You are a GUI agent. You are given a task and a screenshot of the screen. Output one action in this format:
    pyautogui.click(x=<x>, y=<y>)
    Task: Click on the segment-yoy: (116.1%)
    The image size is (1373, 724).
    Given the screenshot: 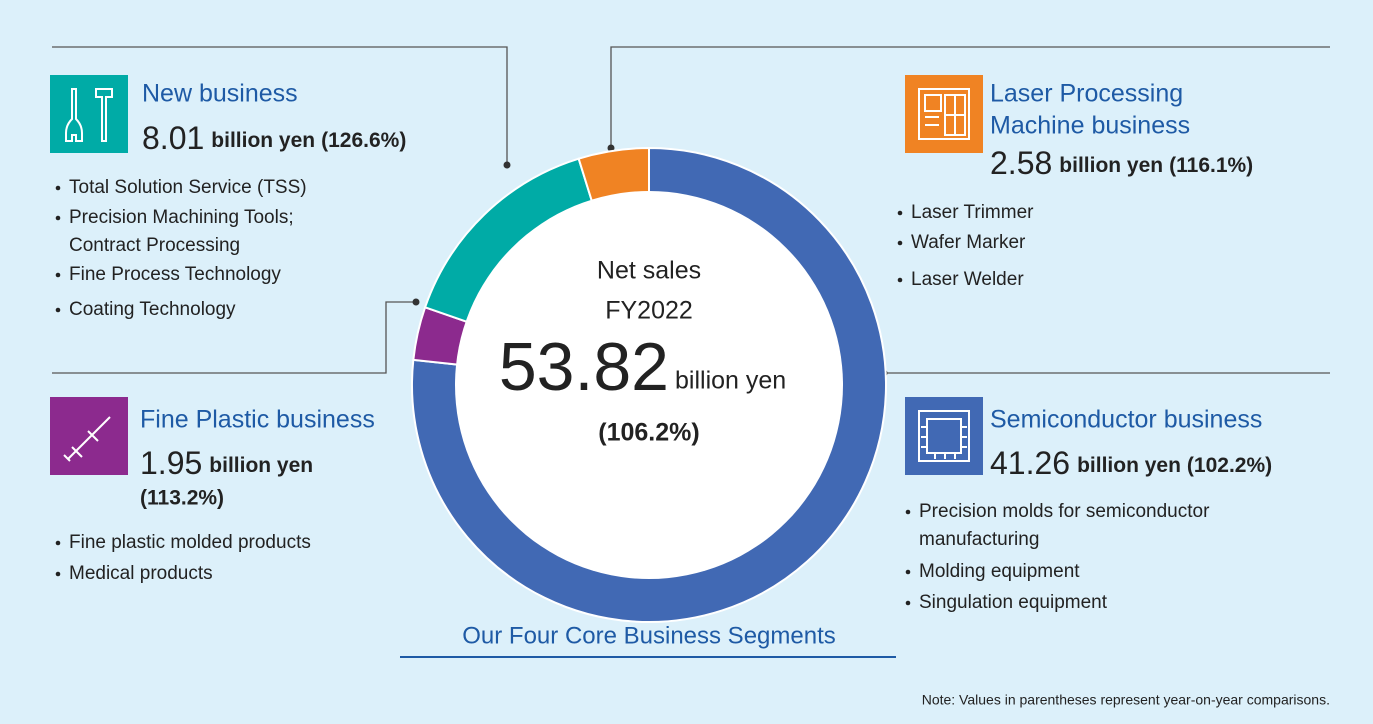 What is the action you would take?
    pyautogui.click(x=1211, y=165)
    